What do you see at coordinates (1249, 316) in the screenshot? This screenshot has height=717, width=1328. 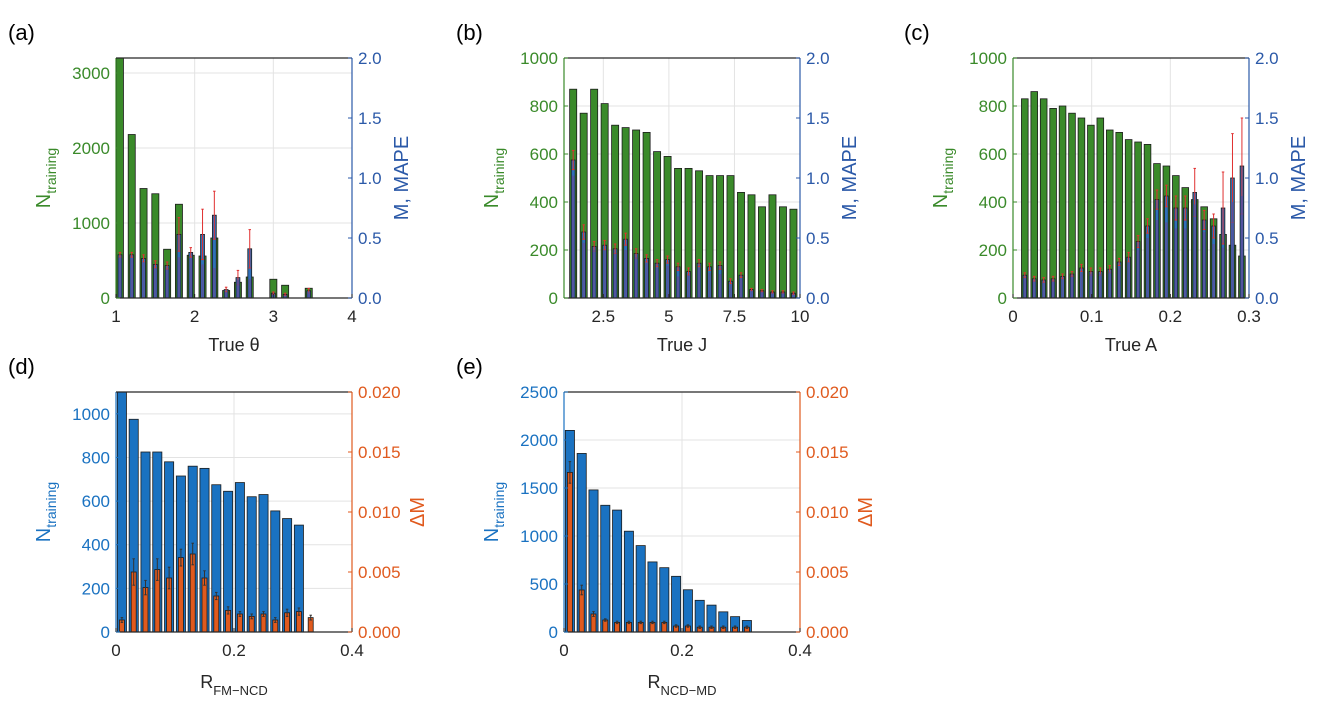 I see `x-tick-label: 0.3` at bounding box center [1249, 316].